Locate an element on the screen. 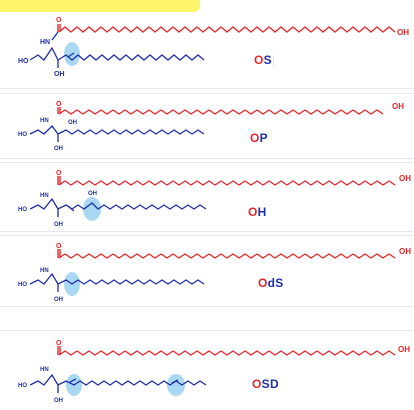  lipid-label-oh: OH is located at coordinates (257, 212).